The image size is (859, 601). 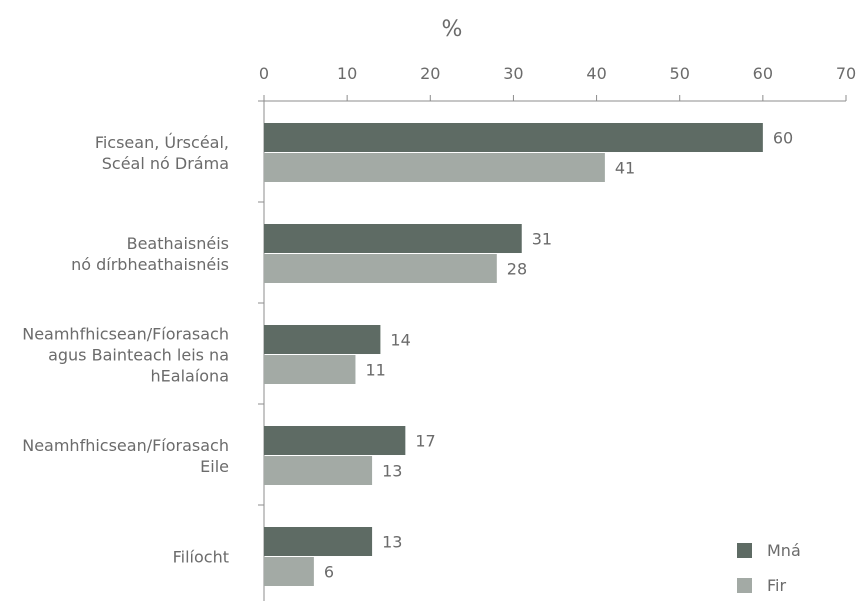 I want to click on legend-label: Mná, so click(x=784, y=550).